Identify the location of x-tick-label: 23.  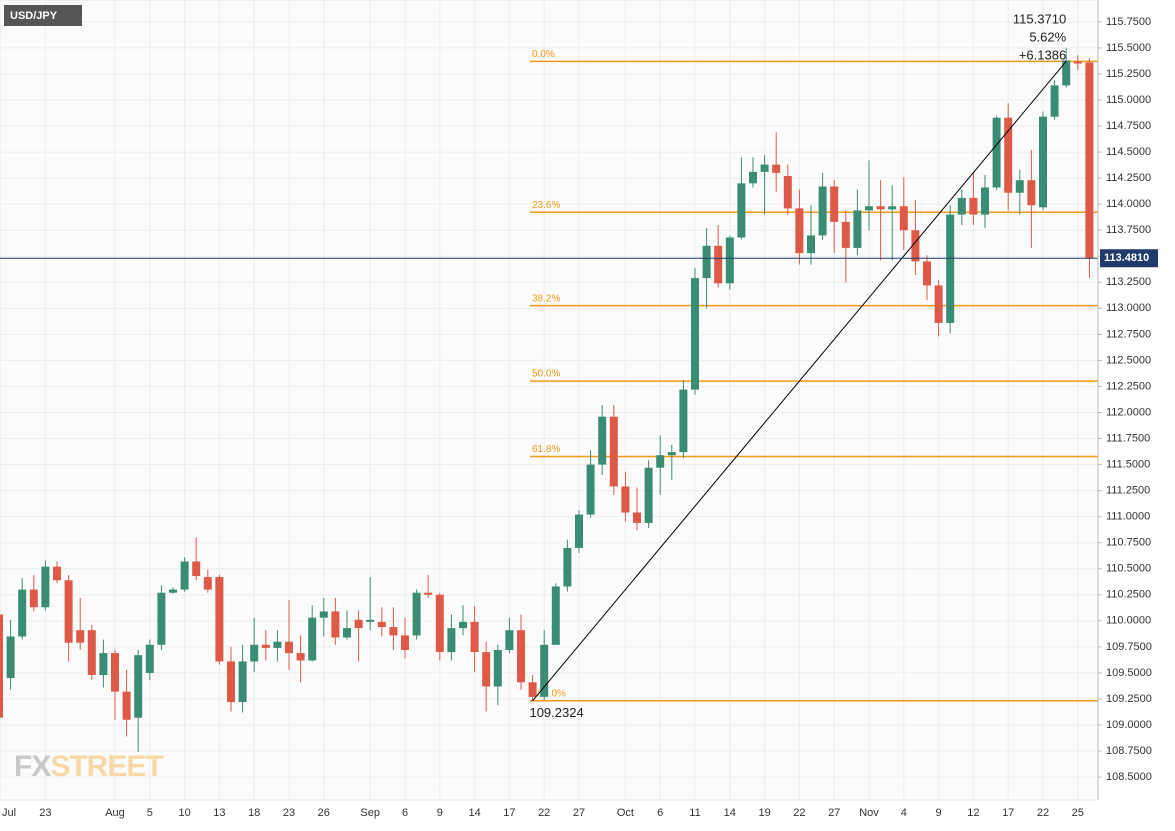
(45, 813).